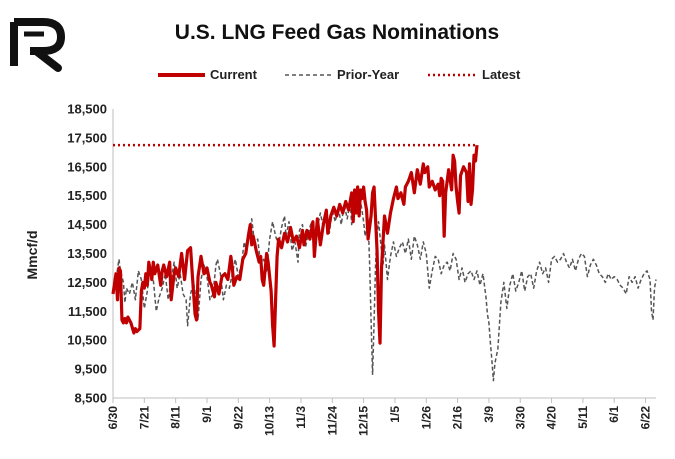 The width and height of the screenshot is (675, 459). I want to click on y-tick-label: 17,500, so click(87, 137).